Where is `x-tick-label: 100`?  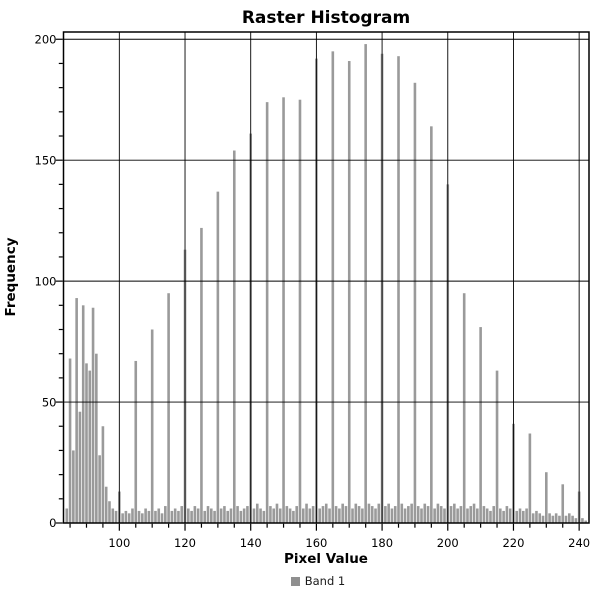 x-tick-label: 100 is located at coordinates (119, 543).